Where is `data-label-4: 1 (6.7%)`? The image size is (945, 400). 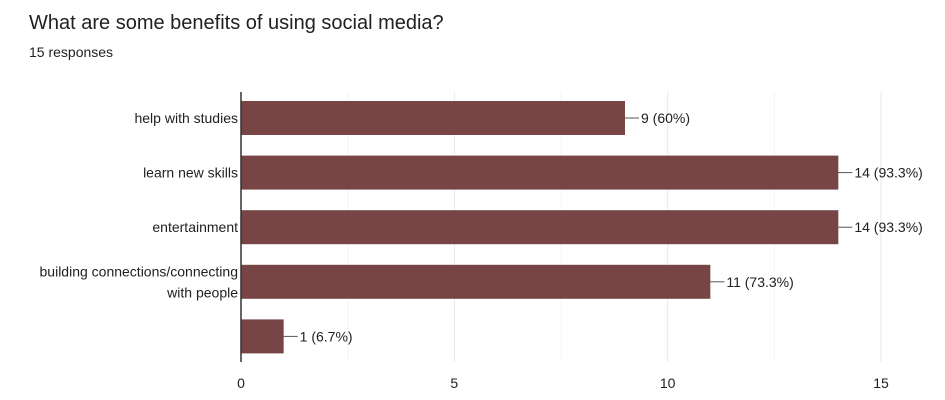 data-label-4: 1 (6.7%) is located at coordinates (326, 336).